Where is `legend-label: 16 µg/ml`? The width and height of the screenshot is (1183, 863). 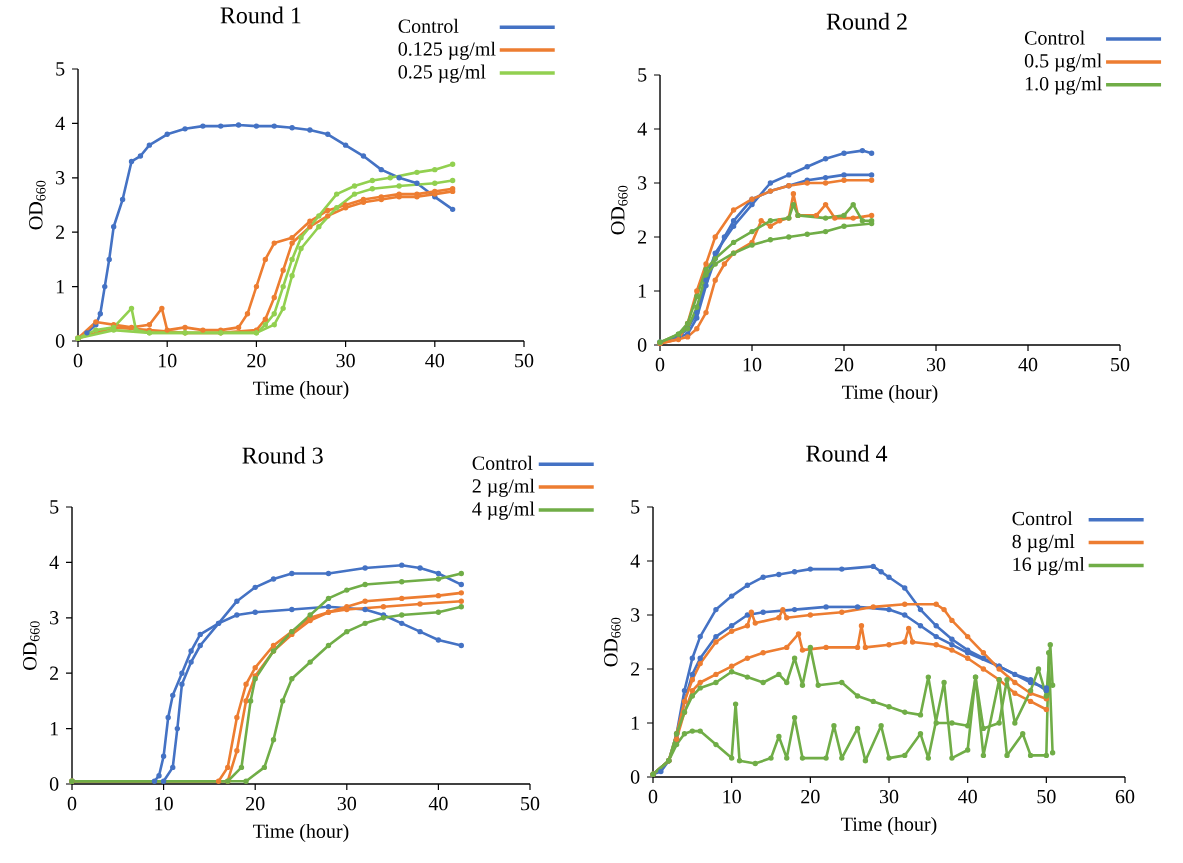 legend-label: 16 µg/ml is located at coordinates (1049, 566).